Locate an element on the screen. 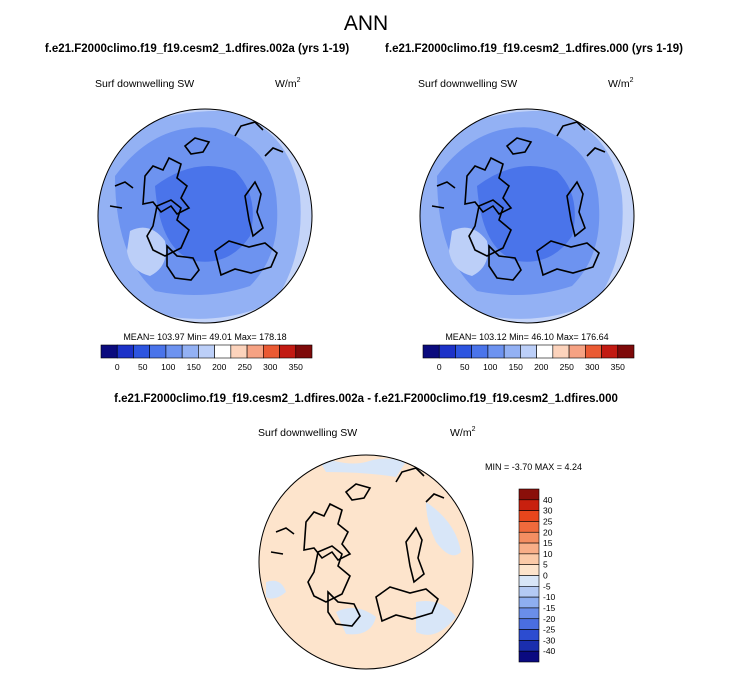  colorbar-label: -25 is located at coordinates (549, 630).